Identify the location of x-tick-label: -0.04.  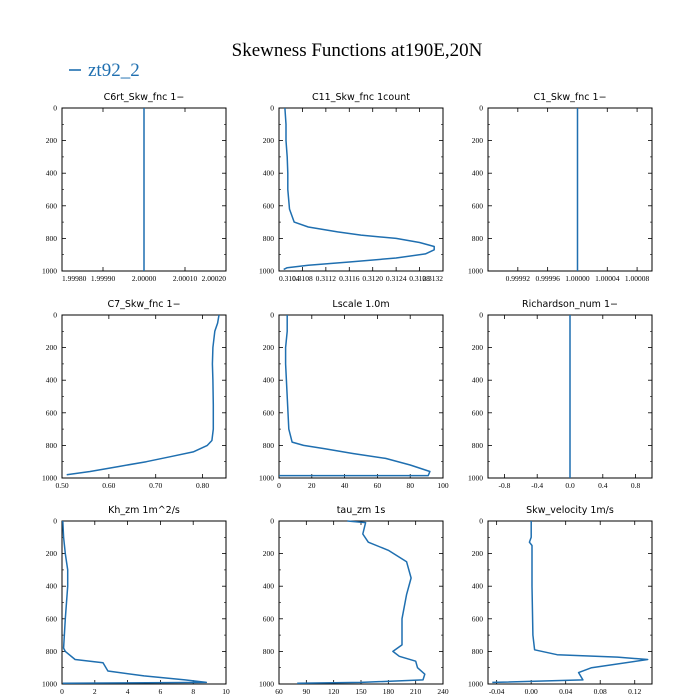
(497, 691).